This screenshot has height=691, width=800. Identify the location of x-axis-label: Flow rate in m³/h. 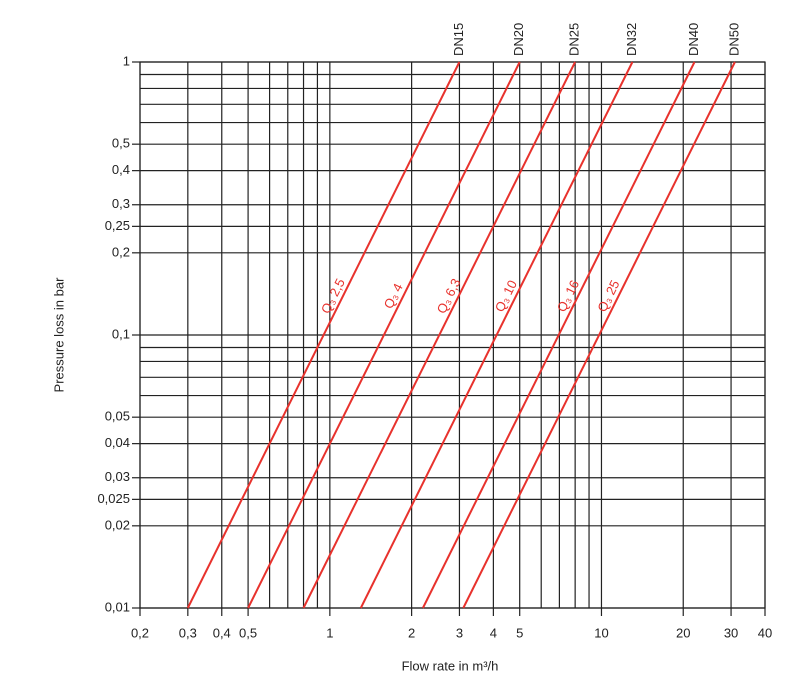
(450, 665).